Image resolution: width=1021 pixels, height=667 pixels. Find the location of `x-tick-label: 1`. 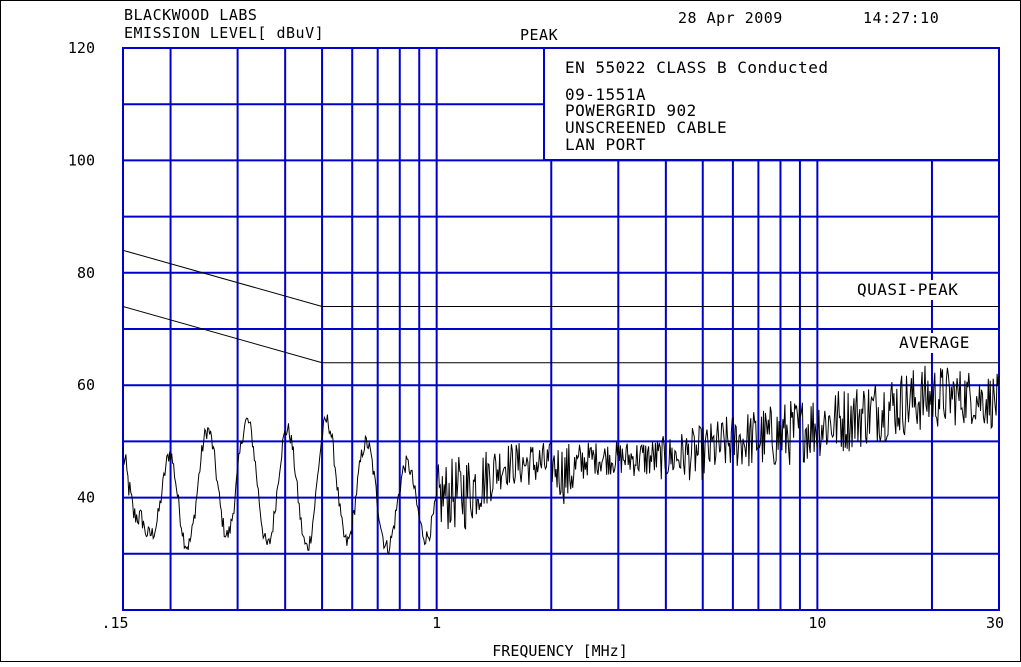

x-tick-label: 1 is located at coordinates (436, 623).